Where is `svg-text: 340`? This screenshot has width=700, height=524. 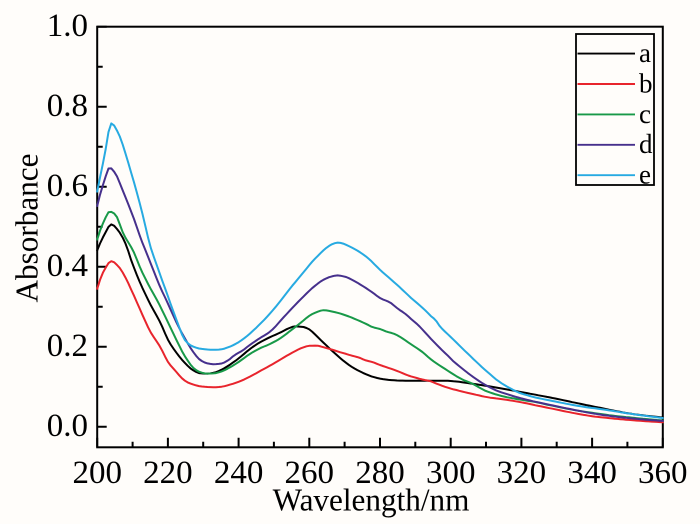 svg-text: 340 is located at coordinates (592, 473).